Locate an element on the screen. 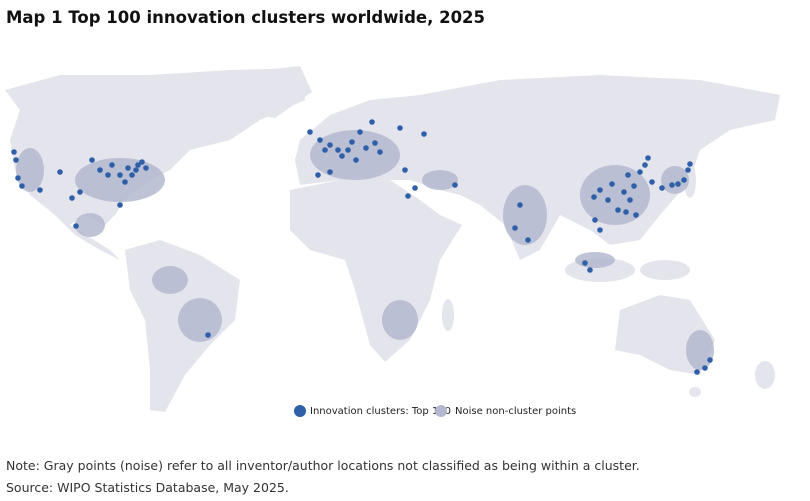  legend-label: Noise non-cluster points is located at coordinates (515, 411).